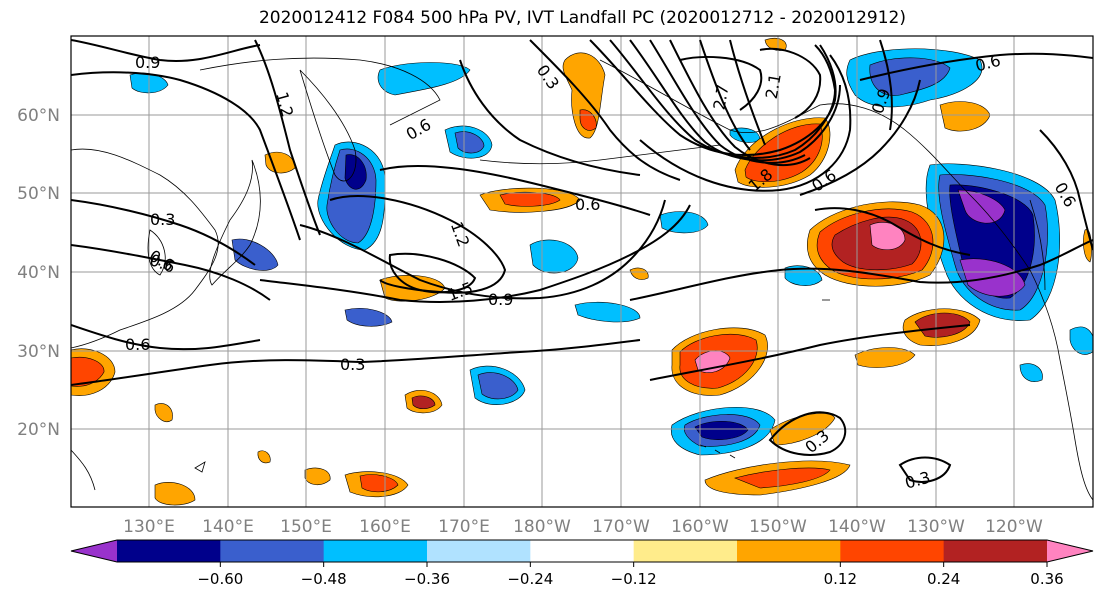 The width and height of the screenshot is (1105, 601). What do you see at coordinates (88, 372) in the screenshot?
I see `shade-pos-w2` at bounding box center [88, 372].